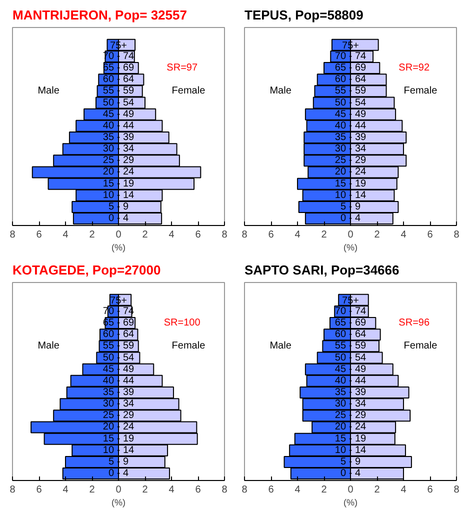 The width and height of the screenshot is (468, 515). I want to click on chart-title: TEPUS, Pop=58809, so click(304, 15).